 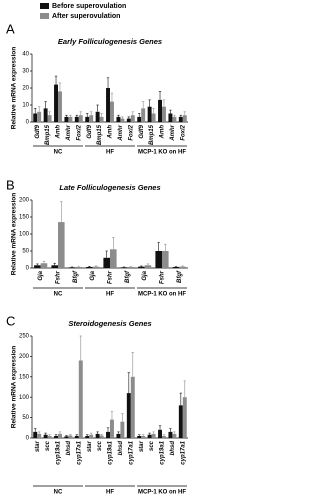 I want to click on chart-title: Early Folliculogenesis Genes, so click(x=110, y=41).